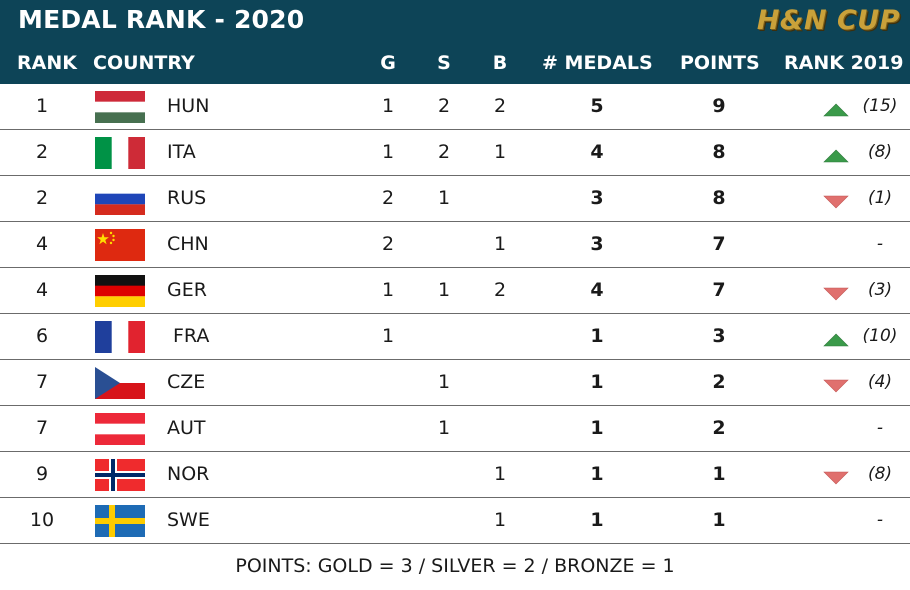 The width and height of the screenshot is (910, 590). I want to click on rank-cell: 1, so click(42, 106).